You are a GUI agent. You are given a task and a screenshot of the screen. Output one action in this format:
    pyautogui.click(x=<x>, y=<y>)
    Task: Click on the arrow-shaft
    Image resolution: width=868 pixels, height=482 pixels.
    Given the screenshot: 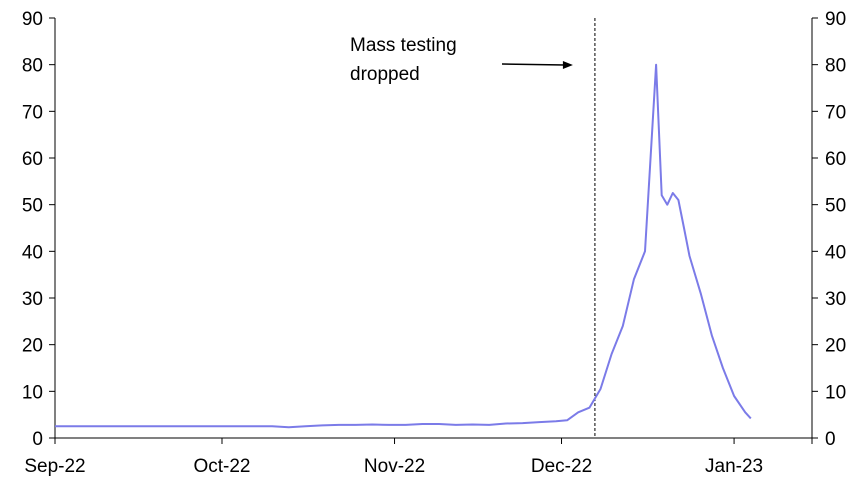 What is the action you would take?
    pyautogui.click(x=533, y=64)
    